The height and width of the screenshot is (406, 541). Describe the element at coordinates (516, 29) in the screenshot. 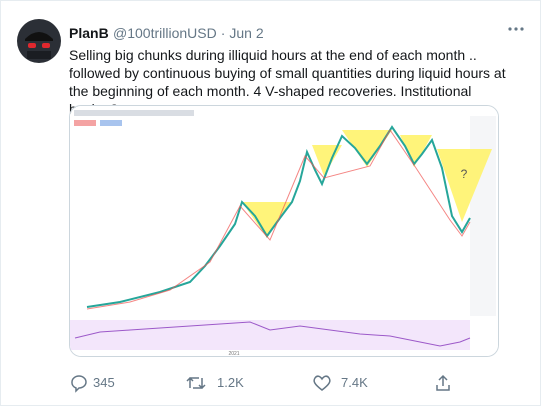

I see `more-menu` at that location.